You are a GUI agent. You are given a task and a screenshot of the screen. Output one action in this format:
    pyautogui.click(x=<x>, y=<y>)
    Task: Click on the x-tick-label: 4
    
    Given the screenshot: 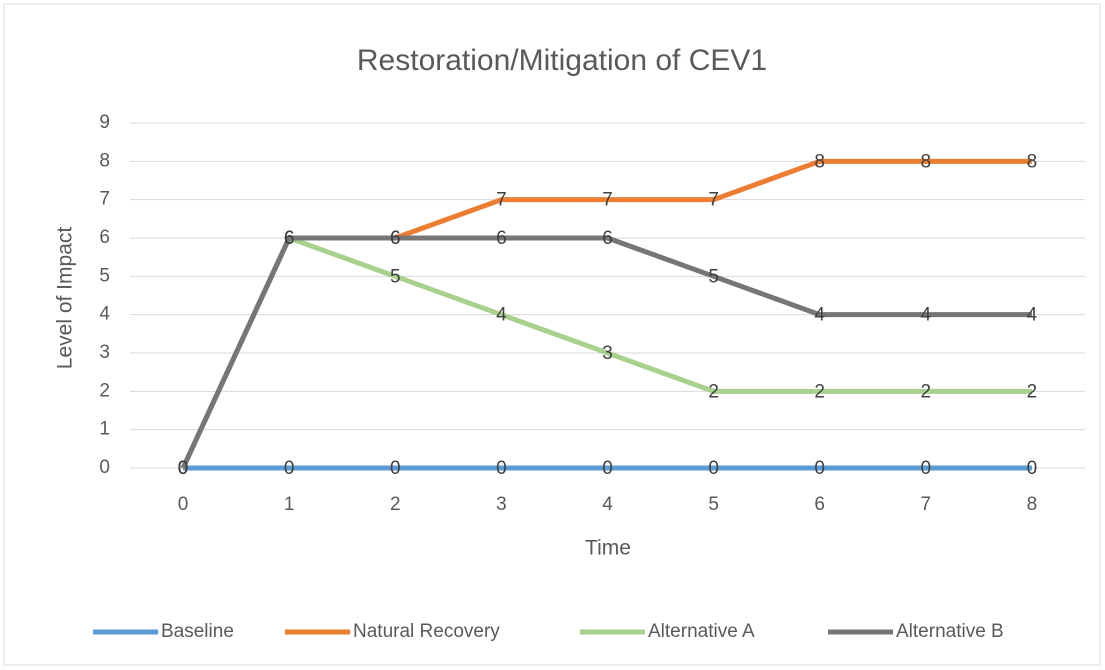 What is the action you would take?
    pyautogui.click(x=607, y=504)
    